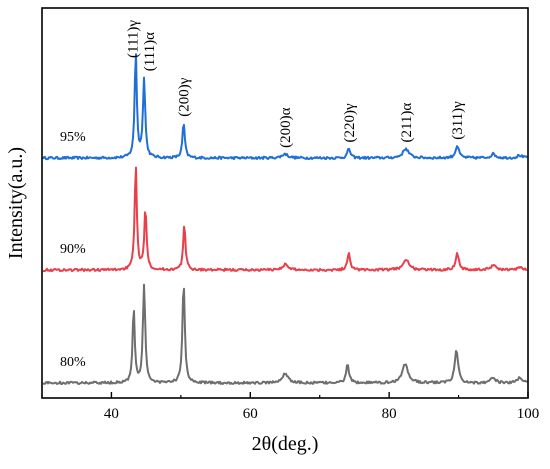 The height and width of the screenshot is (469, 550). Describe the element at coordinates (389, 414) in the screenshot. I see `x-tick-label: 80` at that location.